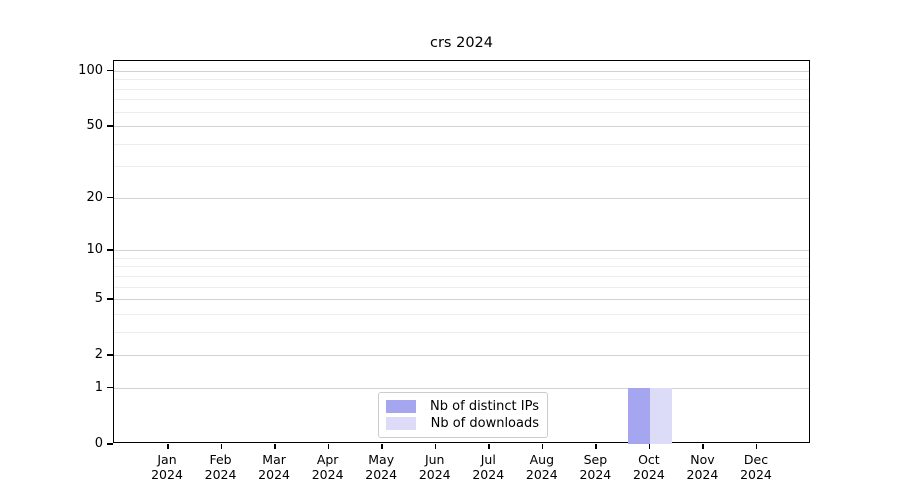 Image resolution: width=900 pixels, height=500 pixels. I want to click on x-tick-label-aug: Aug 2024, so click(541, 467).